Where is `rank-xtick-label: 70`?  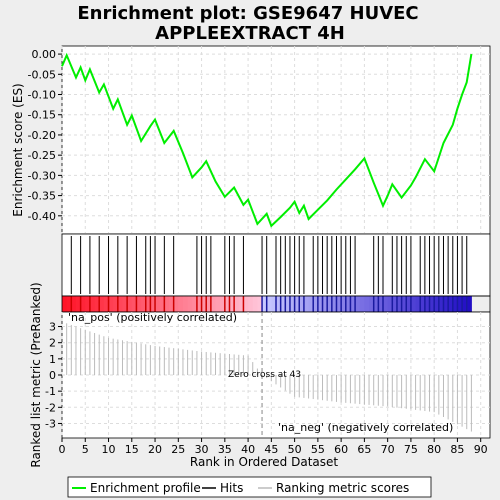
rank-xtick-label: 70 is located at coordinates (388, 449).